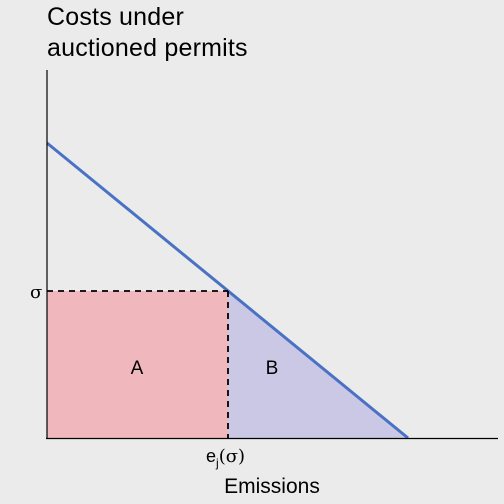 This screenshot has height=504, width=504. Describe the element at coordinates (137, 368) in the screenshot. I see `region-a-label: A` at that location.